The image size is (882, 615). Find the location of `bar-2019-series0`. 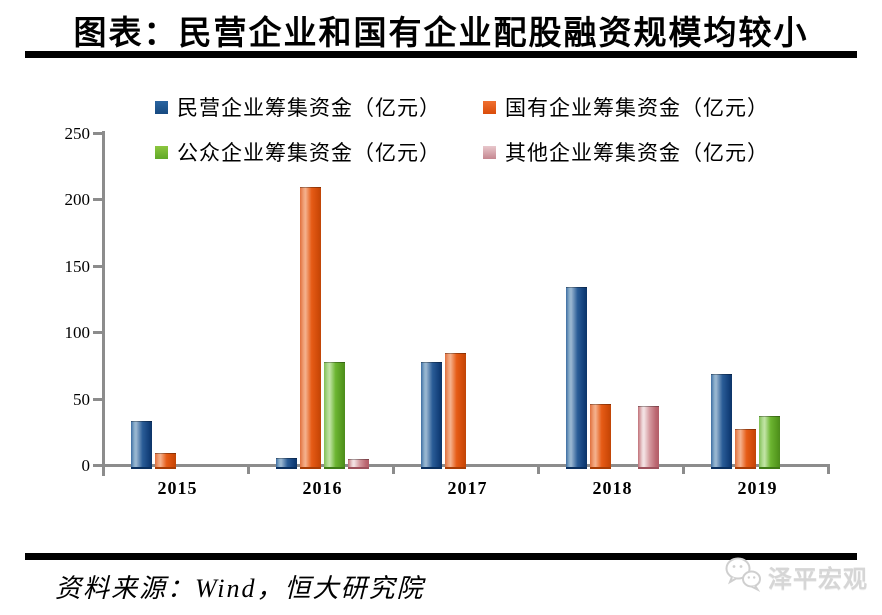

bar-2019-series0 is located at coordinates (721, 421).